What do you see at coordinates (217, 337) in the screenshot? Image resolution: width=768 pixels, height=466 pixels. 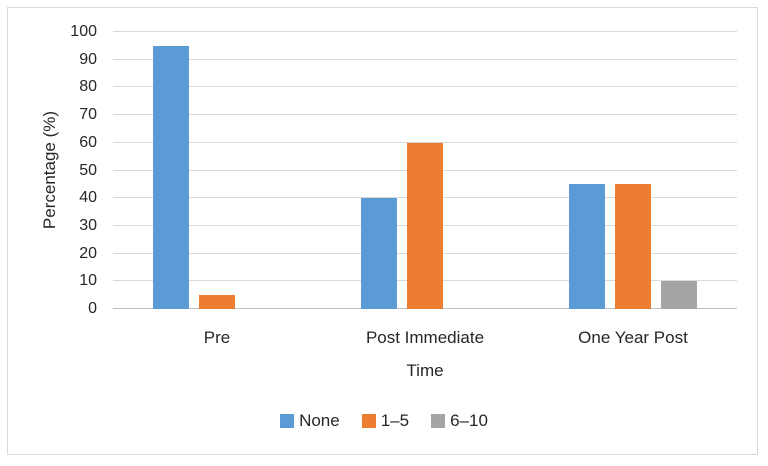 I see `x-category-label-0: Pre` at bounding box center [217, 337].